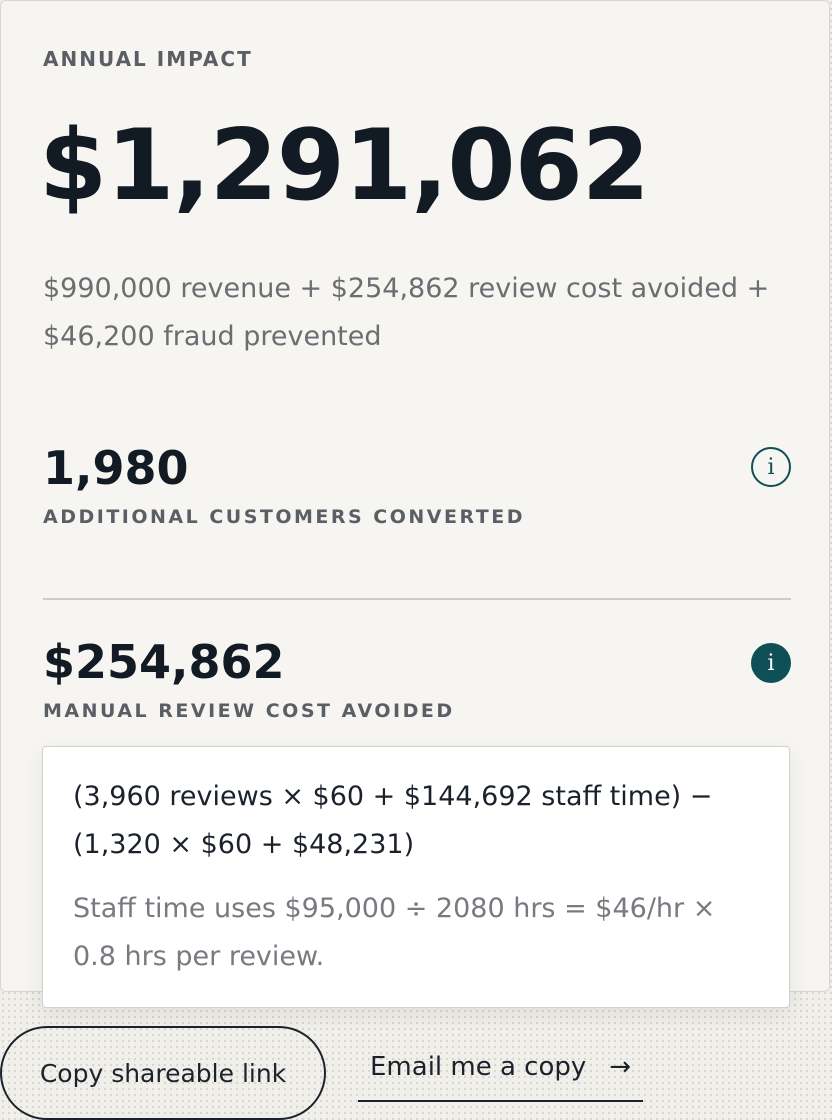 The image size is (832, 1120). I want to click on metric-review-cost-avoided: $254,862 MANUAL REVIEW COST AVOIDED i, so click(417, 678).